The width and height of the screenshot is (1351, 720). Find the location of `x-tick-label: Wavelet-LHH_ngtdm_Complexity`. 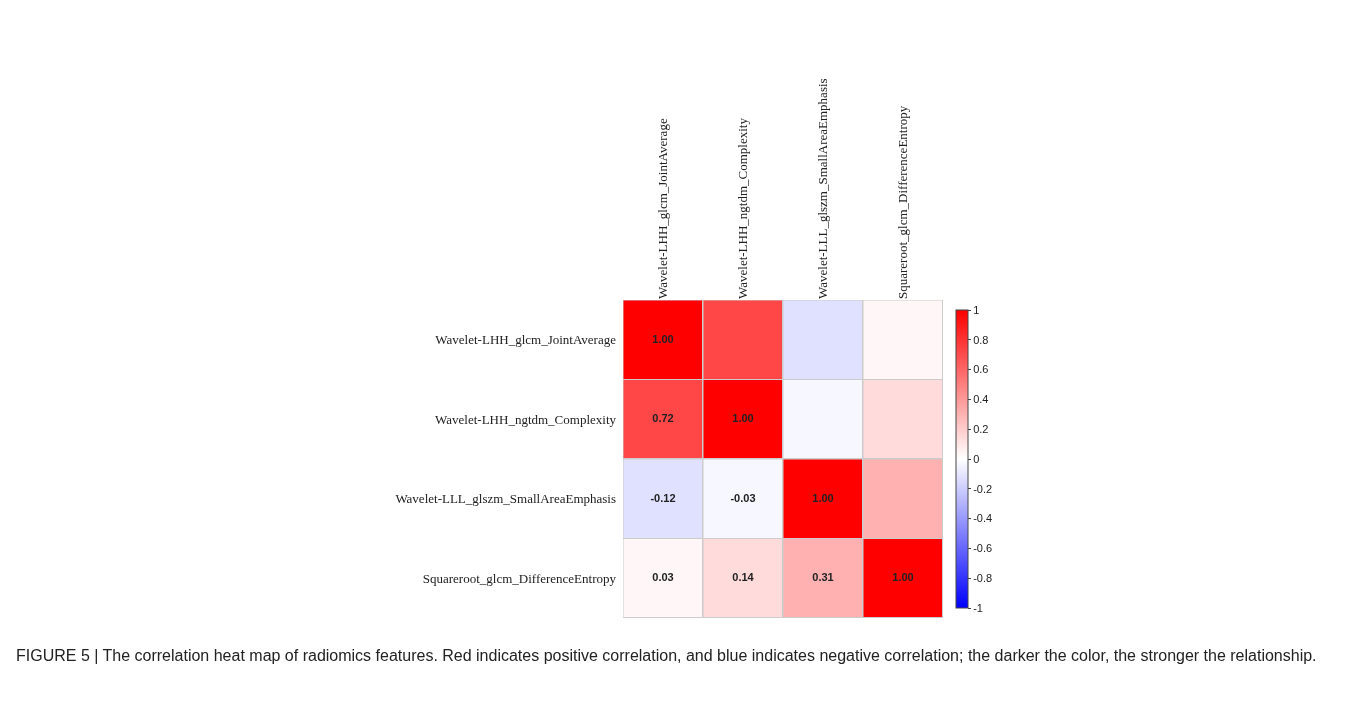

x-tick-label: Wavelet-LHH_ngtdm_Complexity is located at coordinates (743, 208).